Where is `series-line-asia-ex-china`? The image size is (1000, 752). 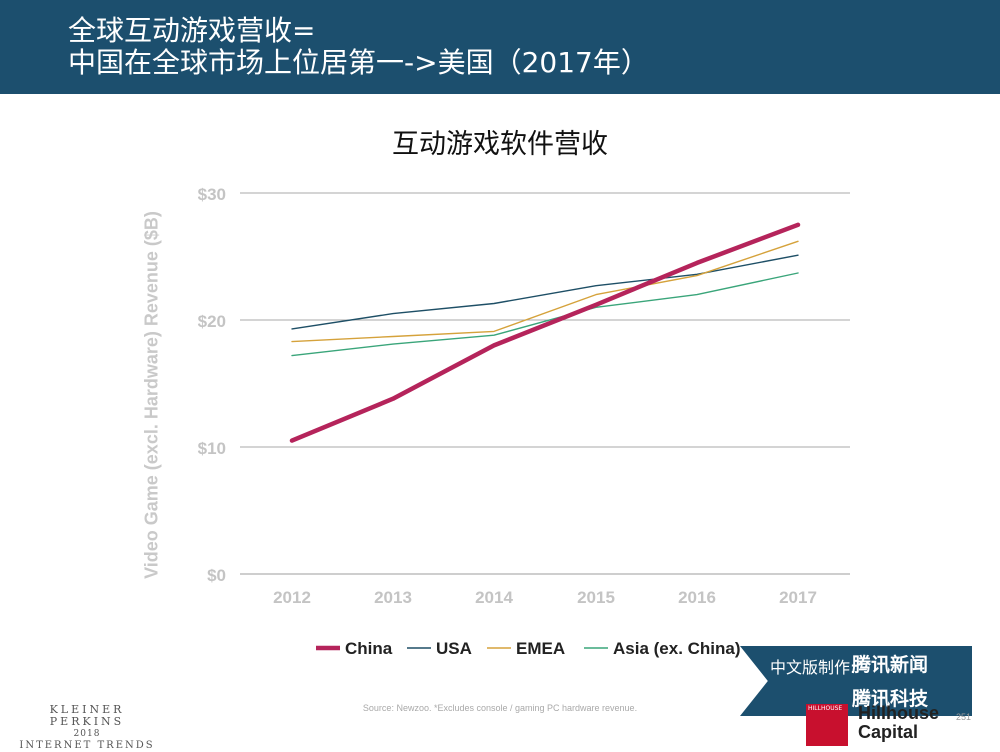 series-line-asia-ex-china is located at coordinates (545, 314).